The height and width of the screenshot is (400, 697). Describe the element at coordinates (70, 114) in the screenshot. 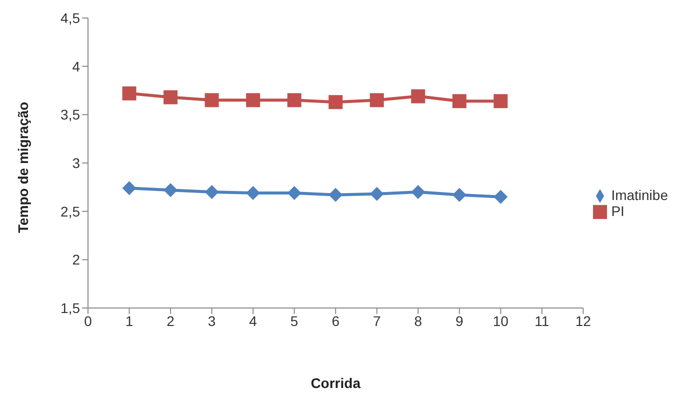

I see `y-tick-label: 3,5` at that location.